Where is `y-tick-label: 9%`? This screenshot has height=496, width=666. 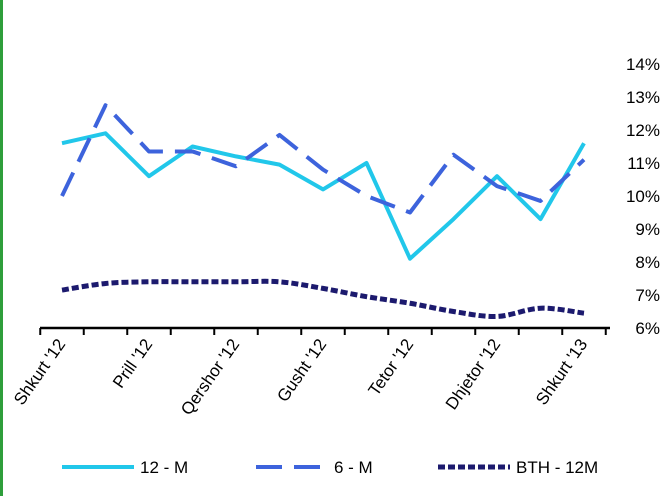 y-tick-label: 9% is located at coordinates (647, 229).